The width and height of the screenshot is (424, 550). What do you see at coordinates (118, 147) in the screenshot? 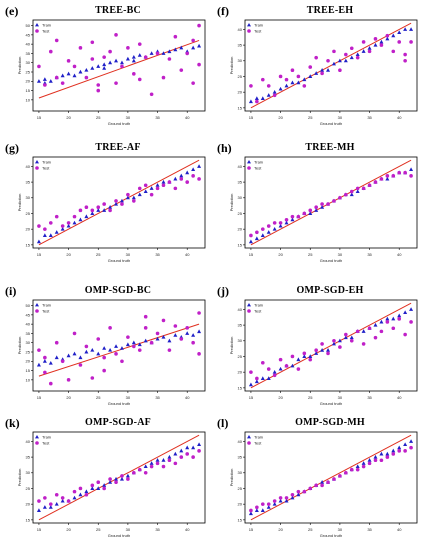
I see `panel-title: TREE-AF` at bounding box center [118, 147].